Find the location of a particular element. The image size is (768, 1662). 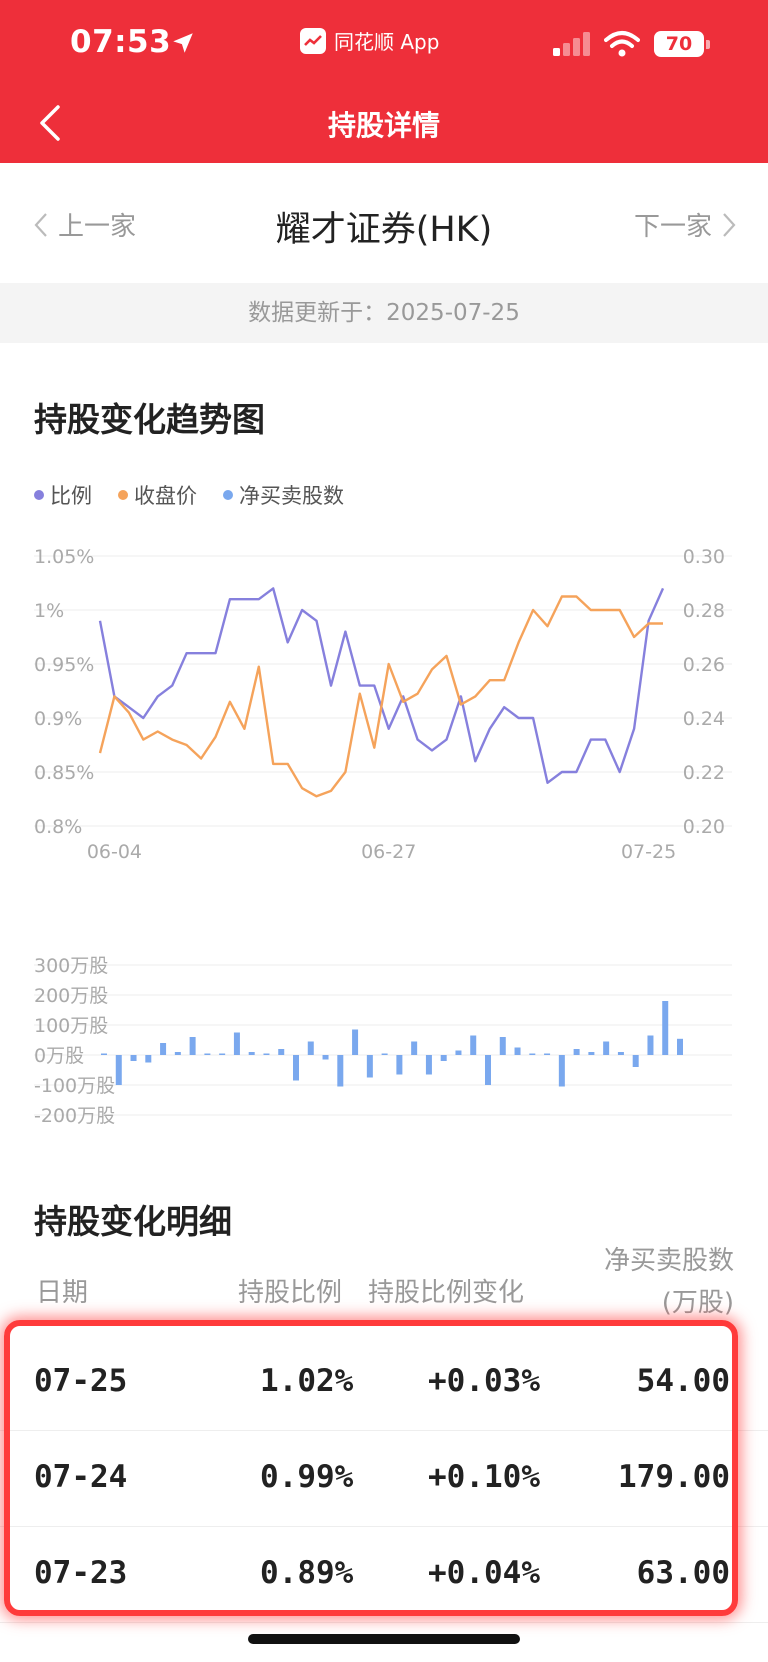

cell-net-shares: 54.00 is located at coordinates (683, 1381).